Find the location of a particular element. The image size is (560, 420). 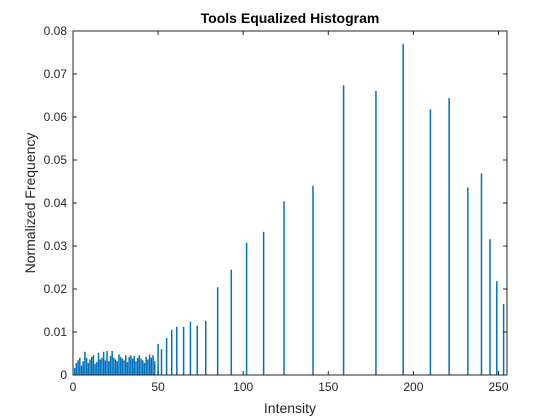

x-tick-label: 0 is located at coordinates (73, 387).